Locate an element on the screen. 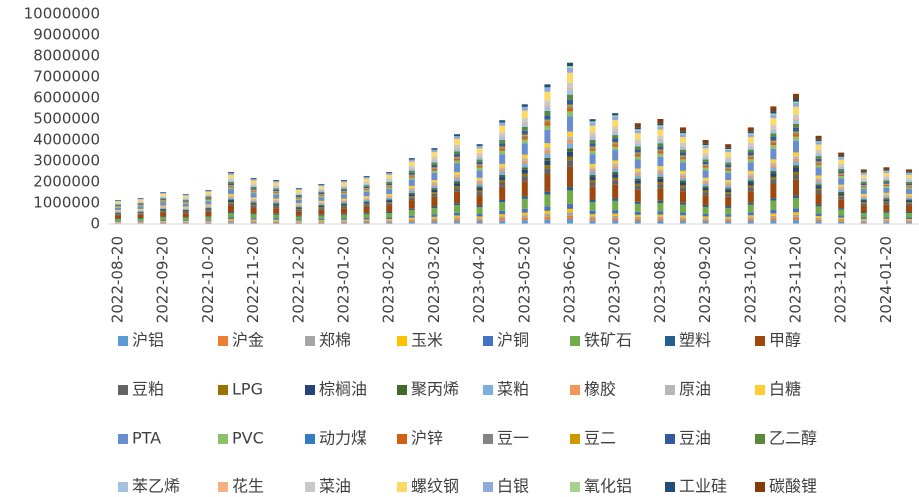 The image size is (919, 497). y-tick-label: 9000000 is located at coordinates (66, 35).